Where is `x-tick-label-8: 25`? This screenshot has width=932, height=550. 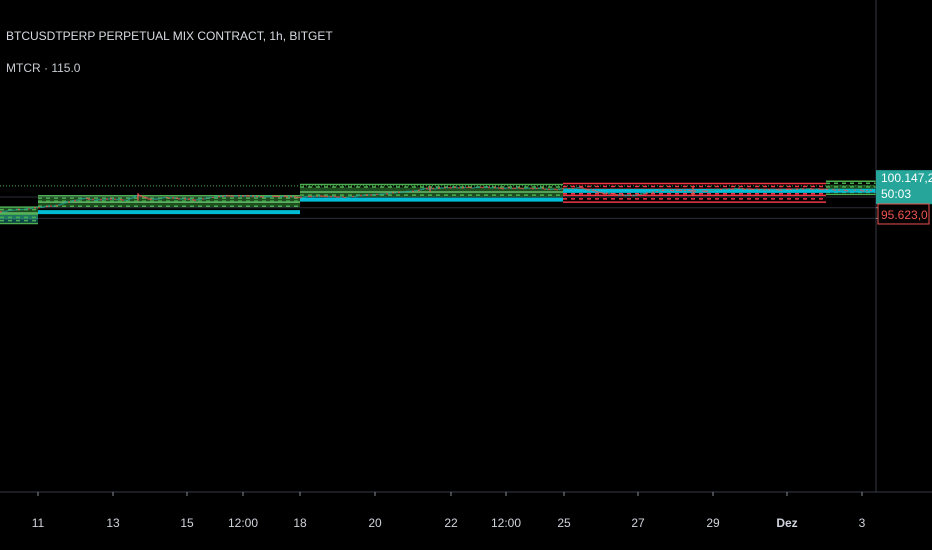
x-tick-label-8: 25 is located at coordinates (564, 523).